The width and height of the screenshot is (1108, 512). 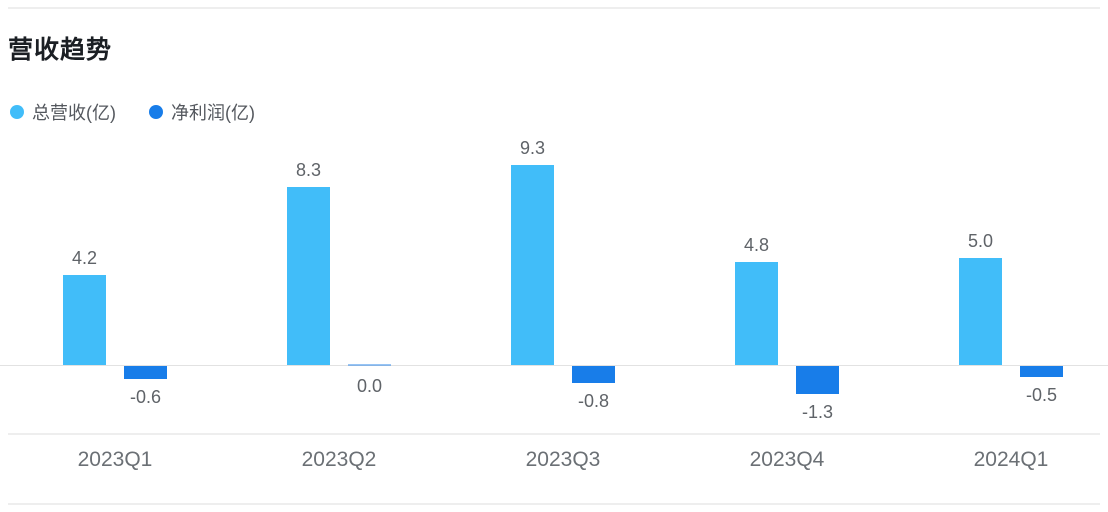 I want to click on zero-axis-line, so click(x=554, y=365).